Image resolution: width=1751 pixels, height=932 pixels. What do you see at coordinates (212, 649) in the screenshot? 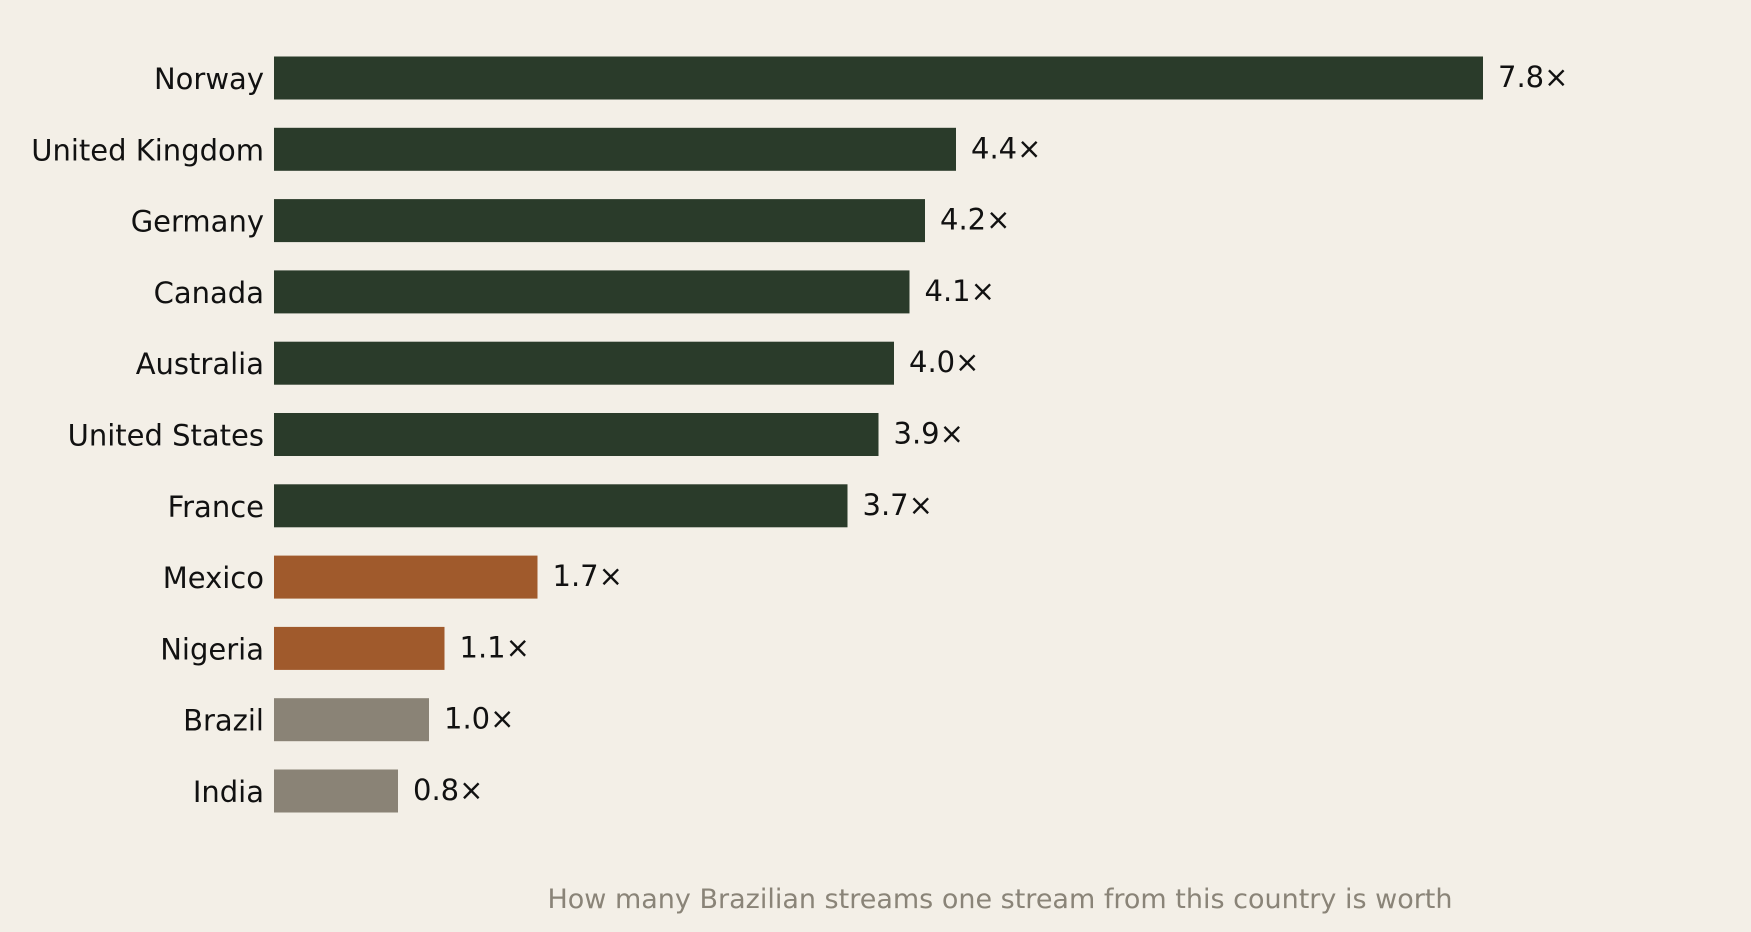
I see `category-label: Nigeria` at bounding box center [212, 649].